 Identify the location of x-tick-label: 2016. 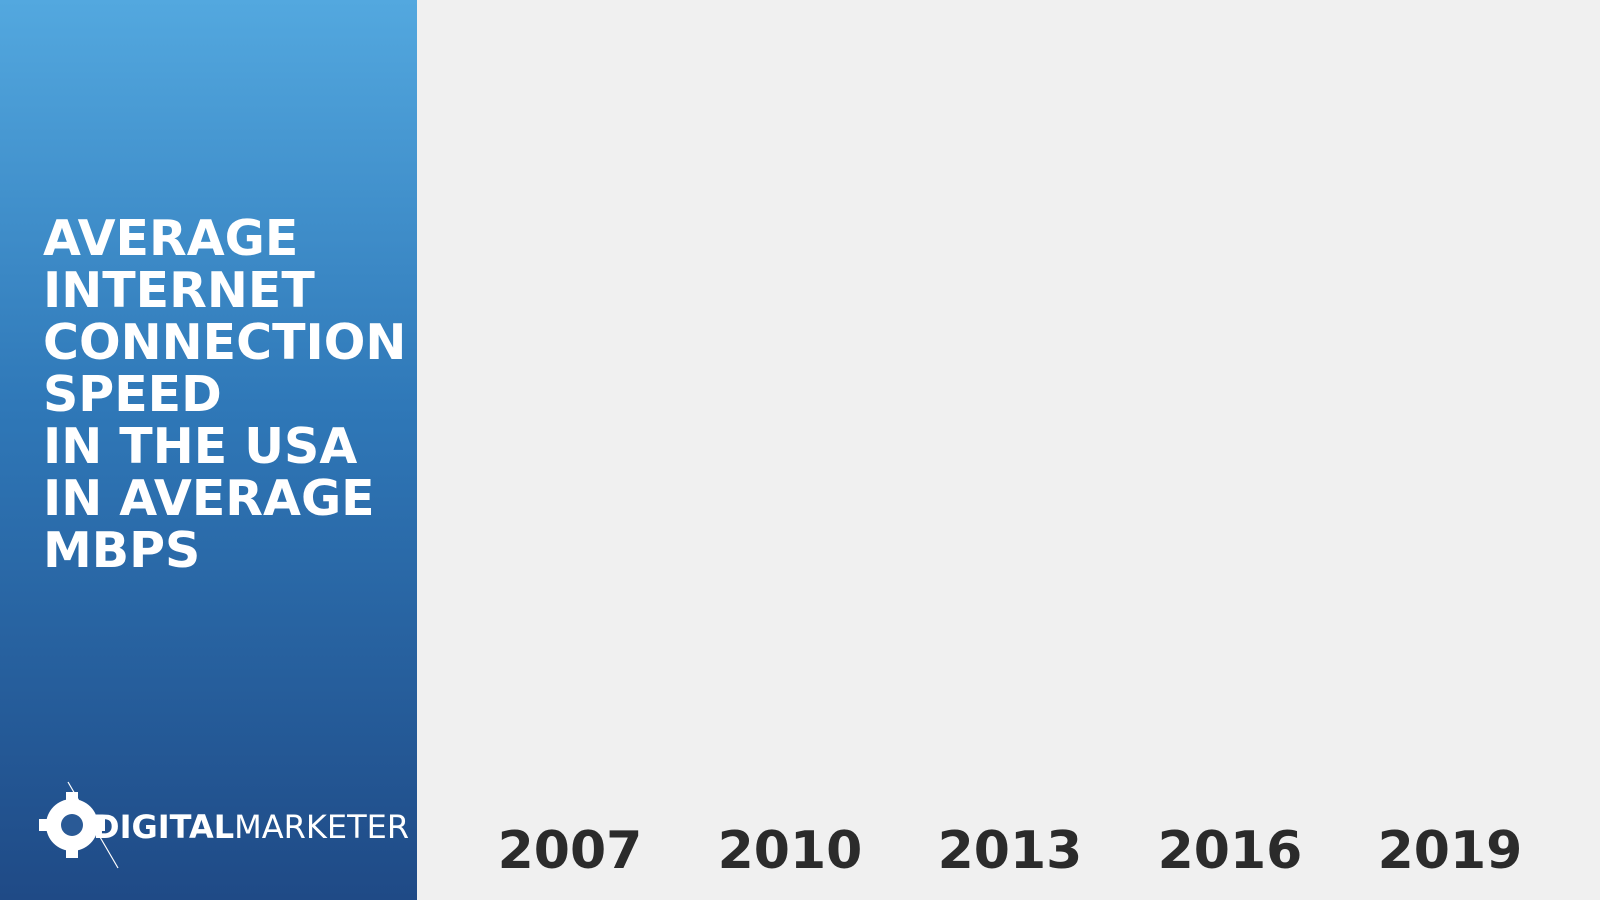
(1230, 851).